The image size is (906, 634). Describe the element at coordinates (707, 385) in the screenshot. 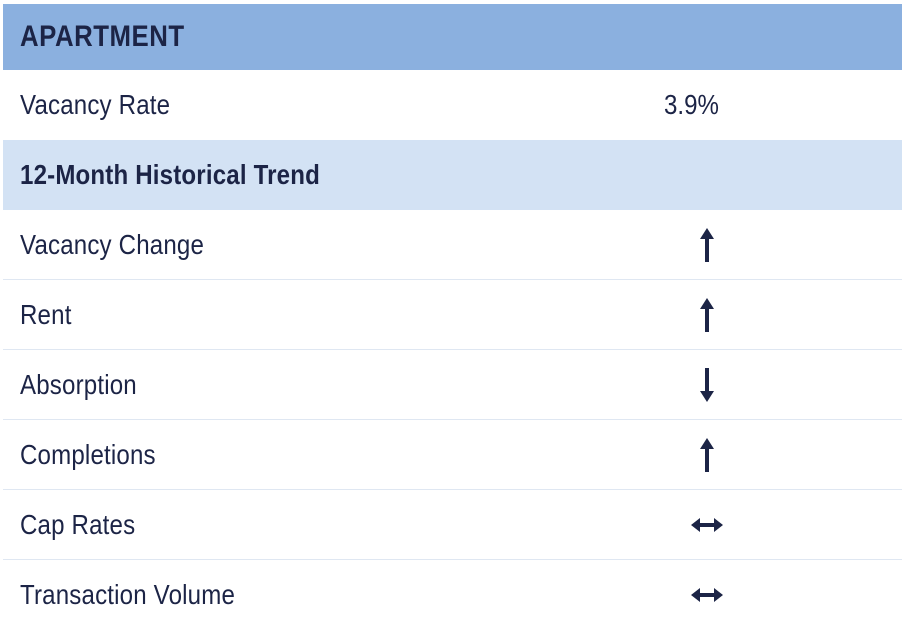

I see `arrow-down-icon` at that location.